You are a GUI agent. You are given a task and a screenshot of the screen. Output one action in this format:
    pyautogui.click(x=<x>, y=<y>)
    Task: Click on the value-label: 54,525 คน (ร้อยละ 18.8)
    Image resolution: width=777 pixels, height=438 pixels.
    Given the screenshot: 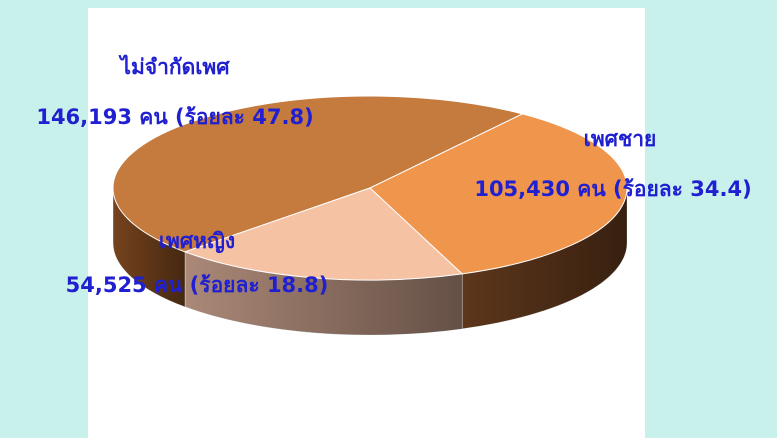 What is the action you would take?
    pyautogui.click(x=197, y=285)
    